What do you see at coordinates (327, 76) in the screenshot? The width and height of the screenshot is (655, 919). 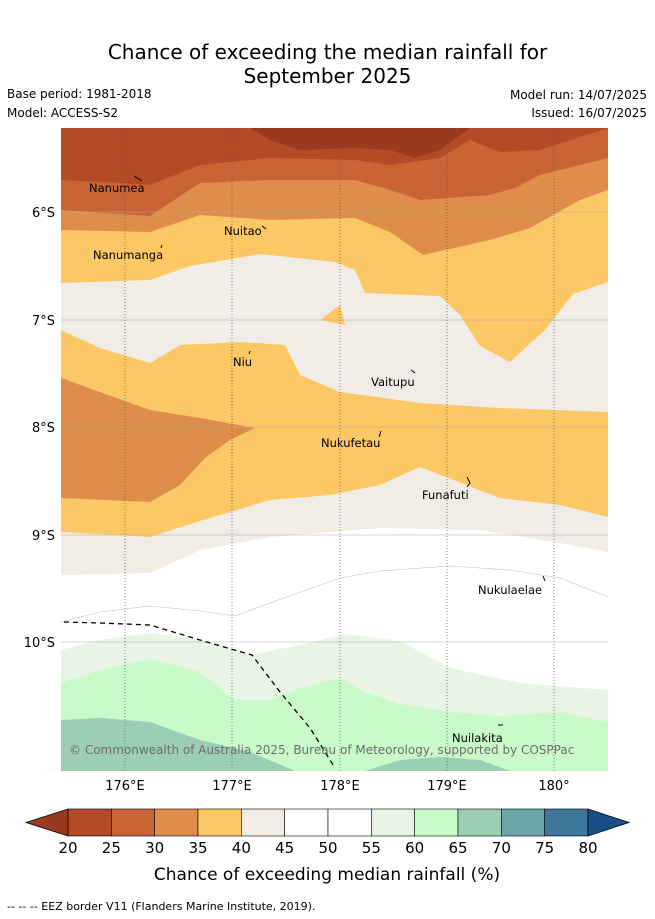 I see `title-line-2: September 2025` at bounding box center [327, 76].